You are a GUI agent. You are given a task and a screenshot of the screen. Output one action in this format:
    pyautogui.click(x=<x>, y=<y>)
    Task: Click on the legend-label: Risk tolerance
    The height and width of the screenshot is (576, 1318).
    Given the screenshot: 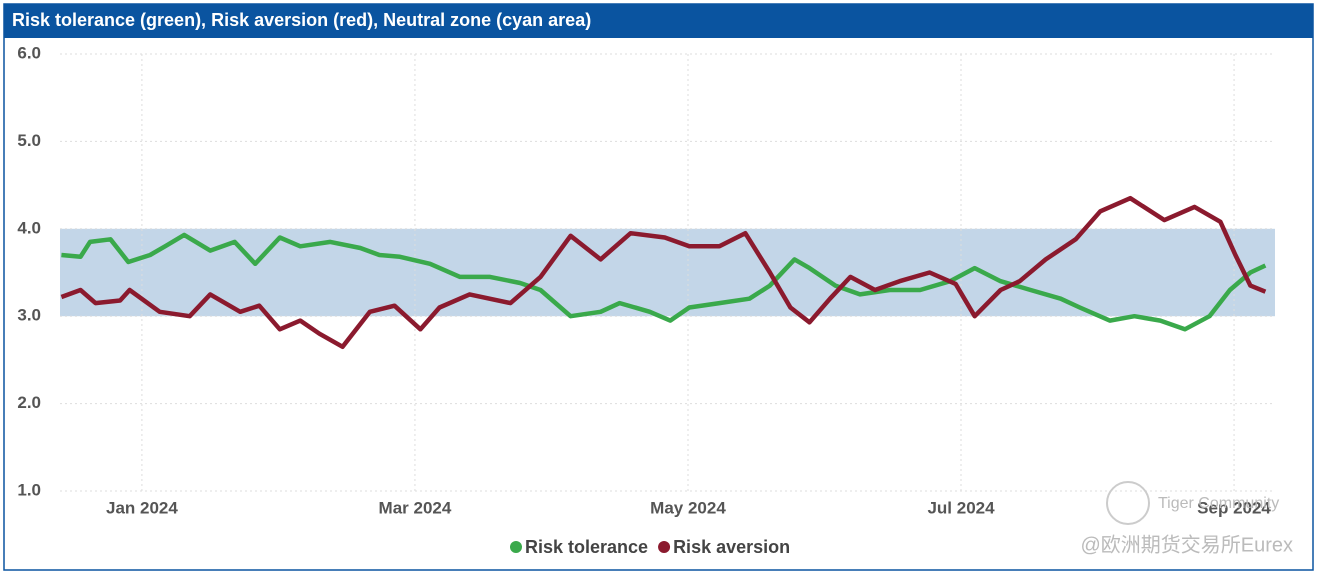 What is the action you would take?
    pyautogui.click(x=586, y=547)
    